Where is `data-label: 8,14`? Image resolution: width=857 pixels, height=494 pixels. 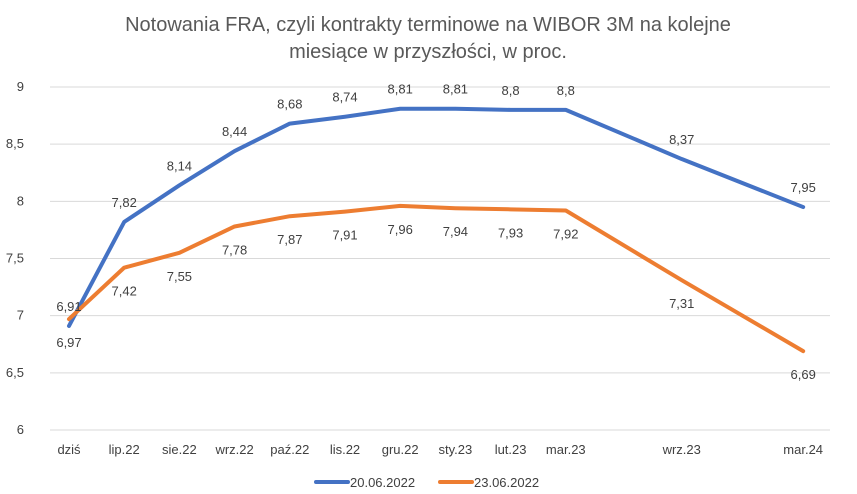
data-label: 8,14 is located at coordinates (179, 165).